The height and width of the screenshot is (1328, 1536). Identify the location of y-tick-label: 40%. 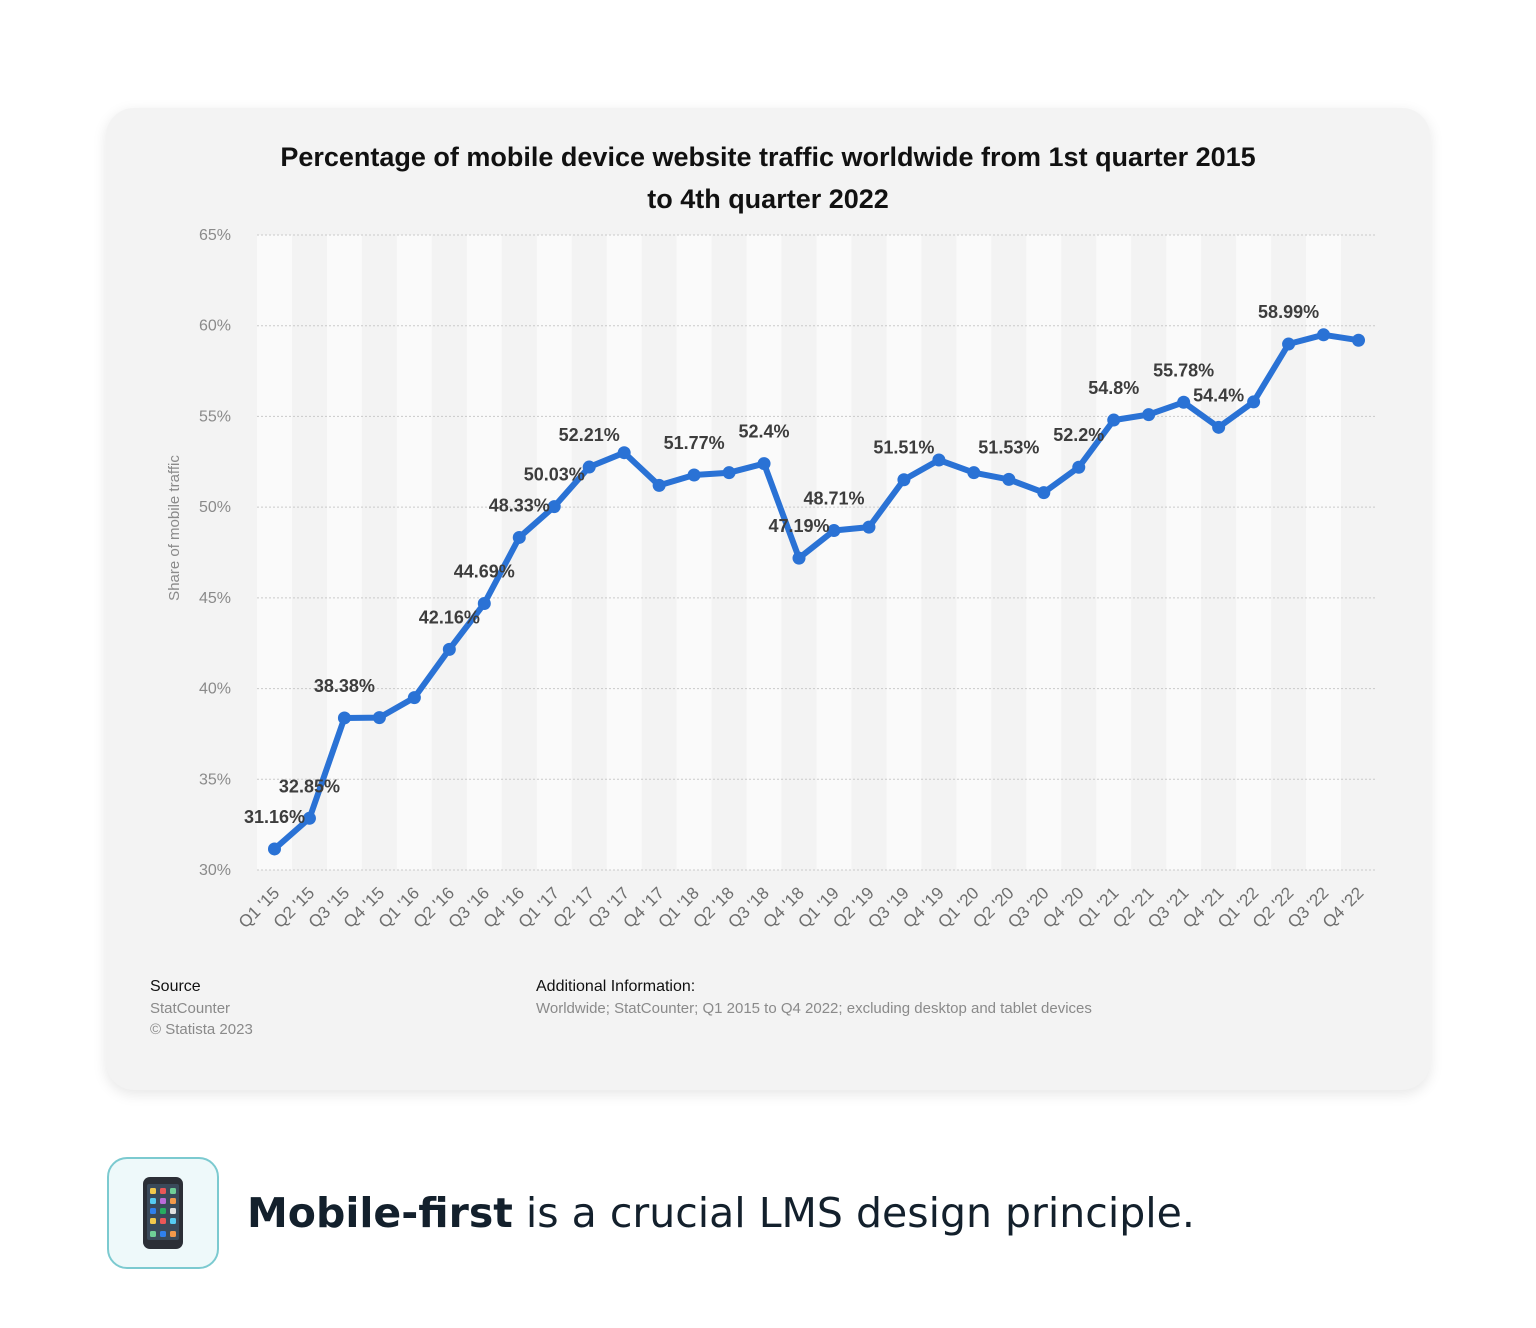
(215, 689).